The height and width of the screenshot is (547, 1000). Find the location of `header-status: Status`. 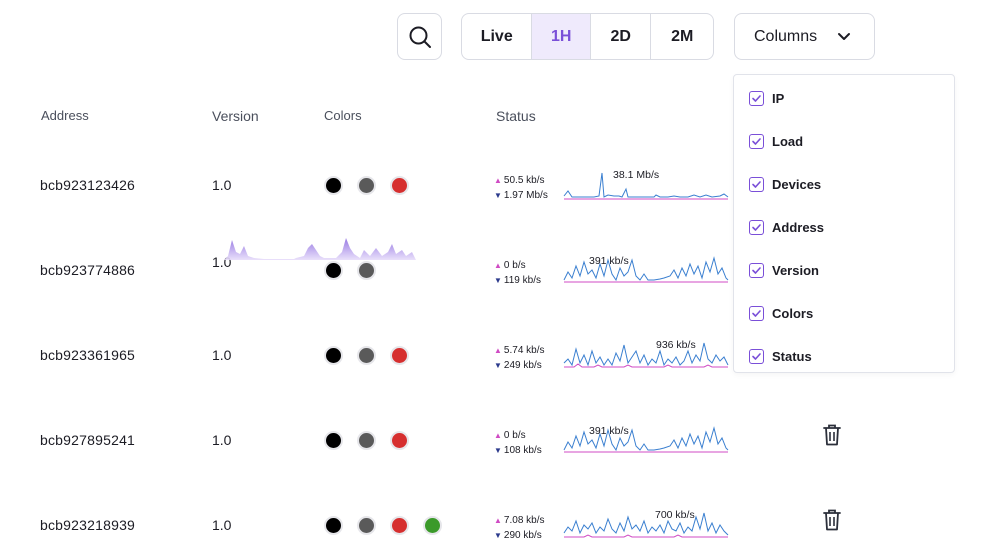

header-status: Status is located at coordinates (516, 116).